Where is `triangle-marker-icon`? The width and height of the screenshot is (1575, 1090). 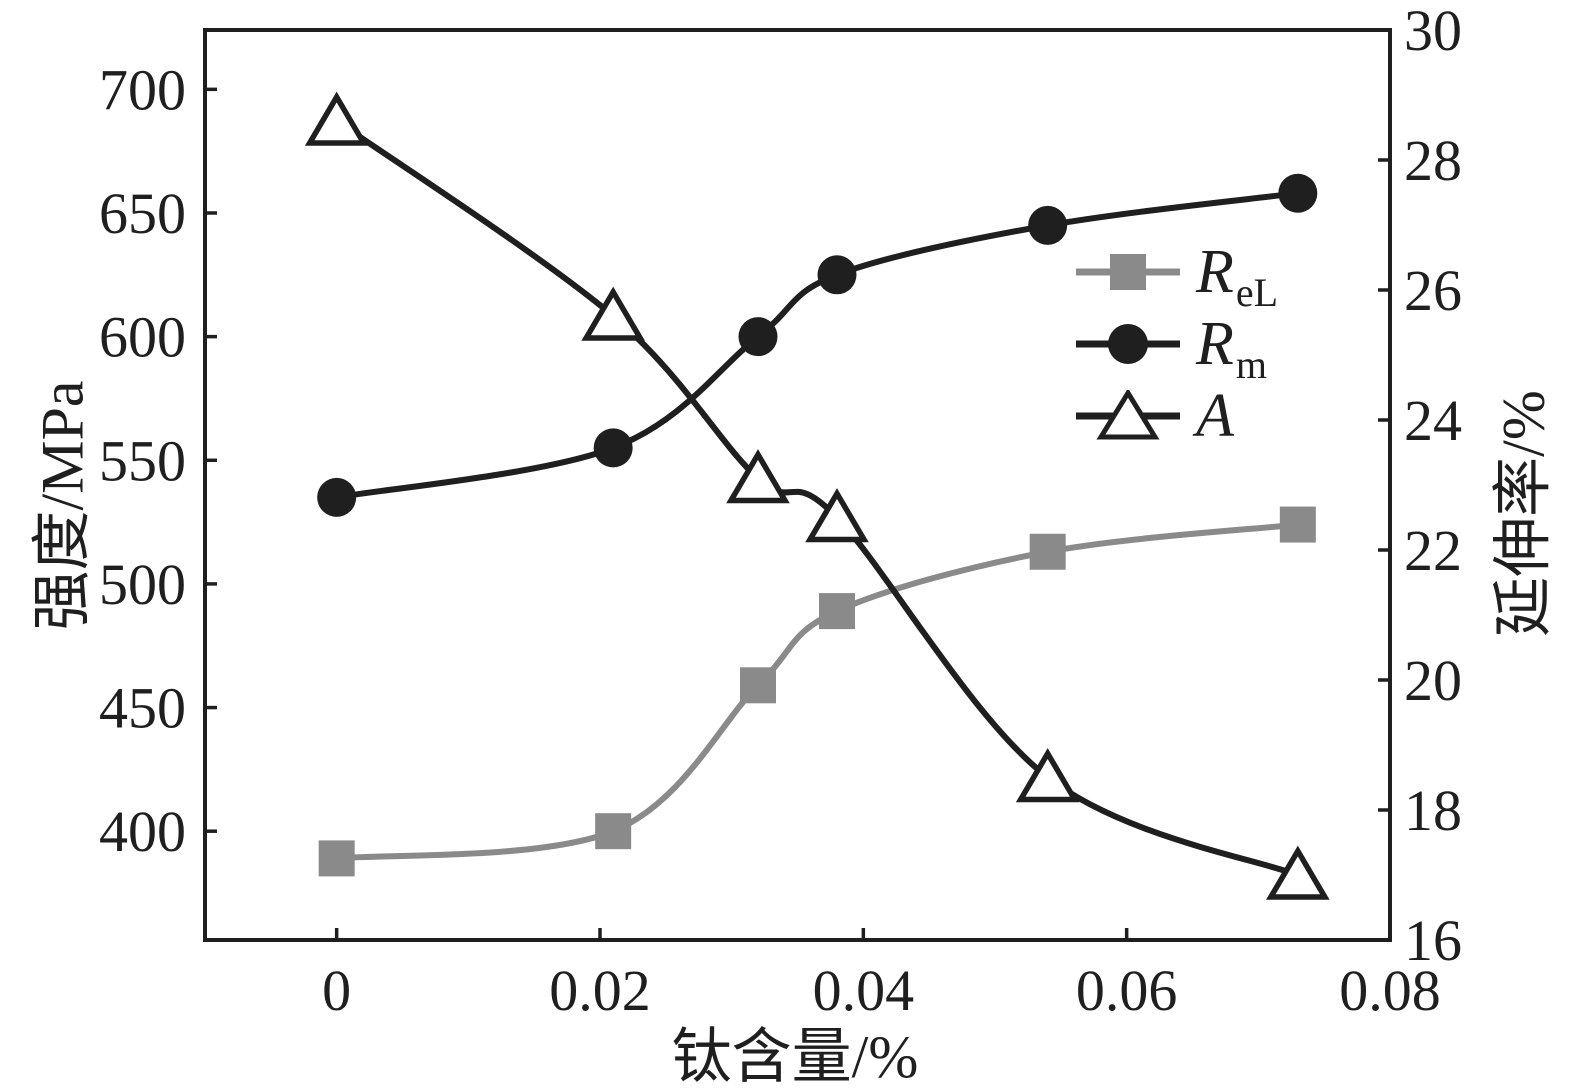
triangle-marker-icon is located at coordinates (1128, 415).